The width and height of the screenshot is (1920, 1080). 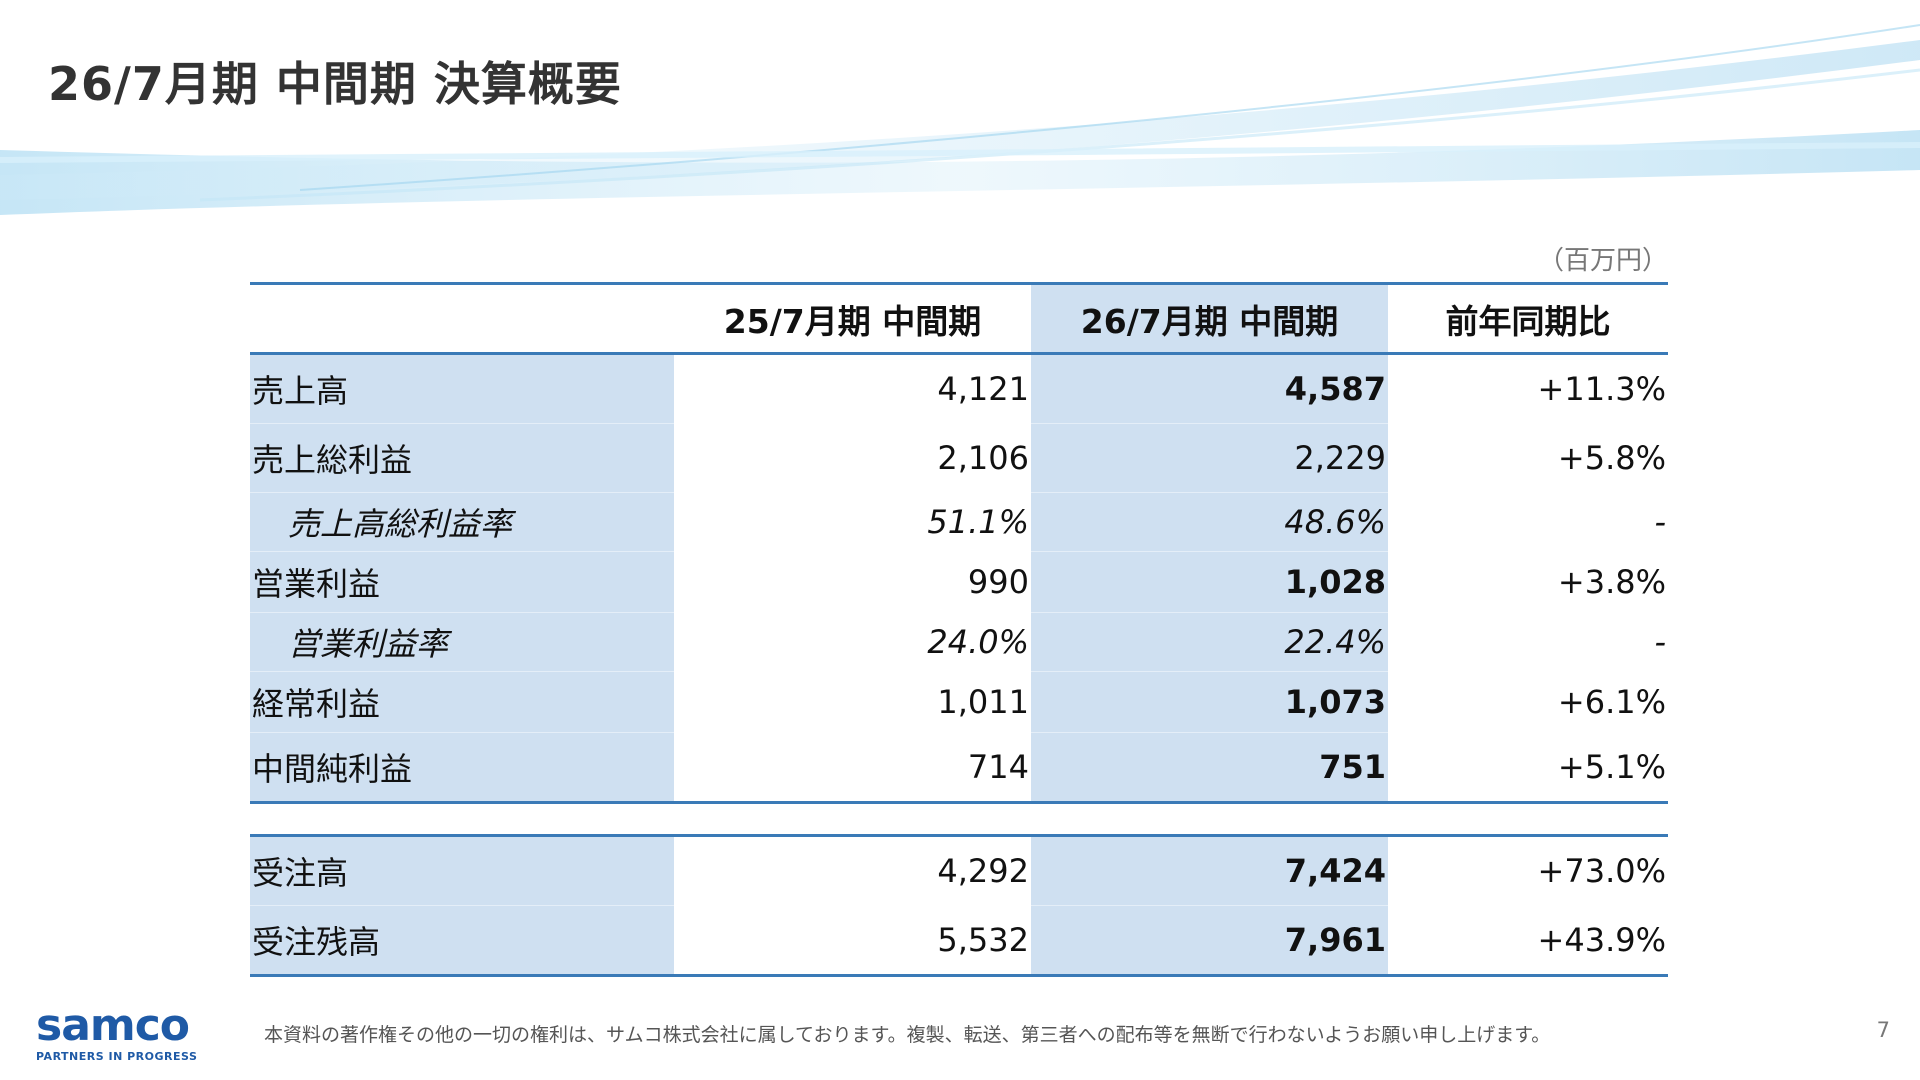 I want to click on row-label: 営業利益率, so click(x=462, y=642).